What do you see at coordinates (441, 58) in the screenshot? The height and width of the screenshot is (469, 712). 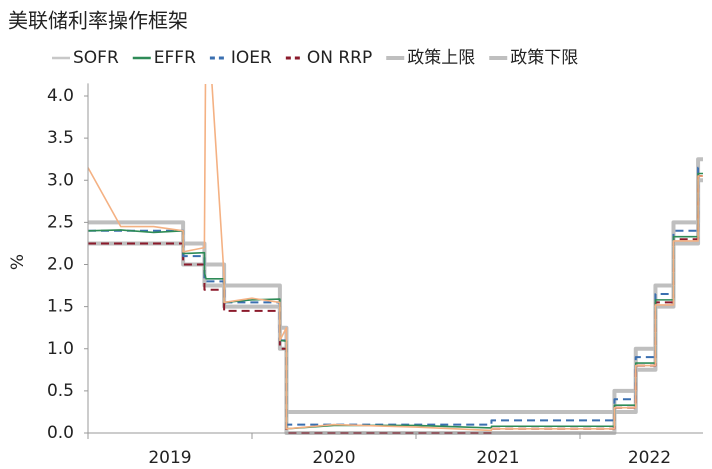 I see `legend-label: 政策上限` at bounding box center [441, 58].